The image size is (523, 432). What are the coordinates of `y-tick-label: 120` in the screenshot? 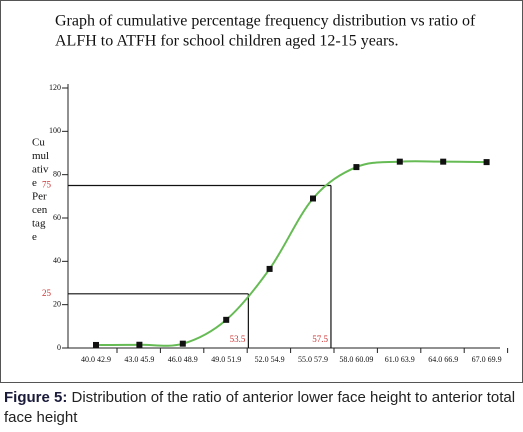 It's located at (55, 87).